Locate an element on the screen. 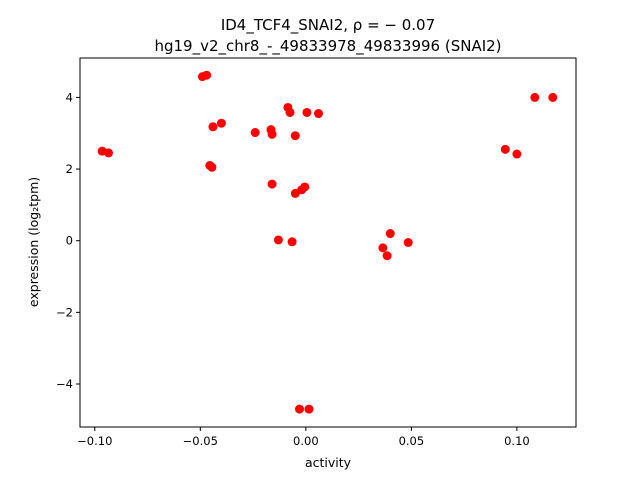  x-tick-label: 0.10 is located at coordinates (517, 441).